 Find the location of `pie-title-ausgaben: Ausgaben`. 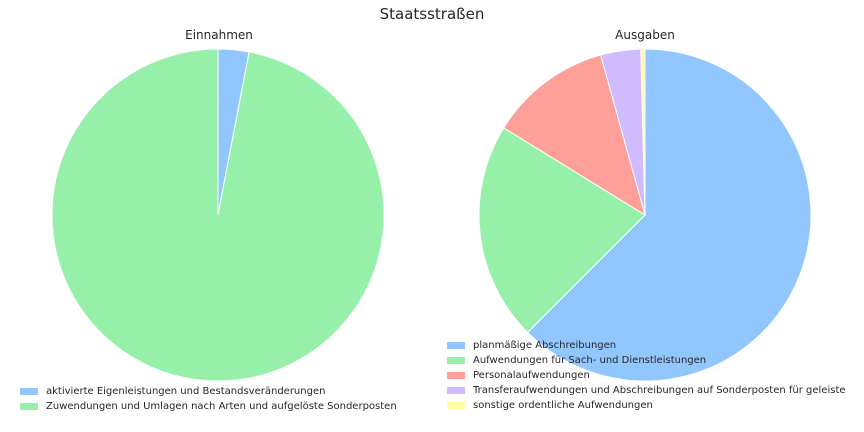

pie-title-ausgaben: Ausgaben is located at coordinates (645, 35).